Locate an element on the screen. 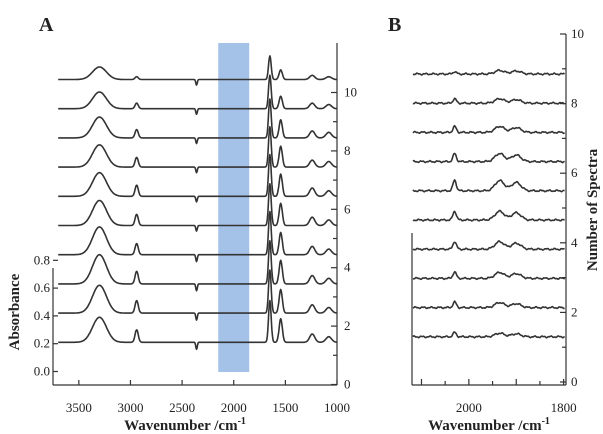 The width and height of the screenshot is (603, 434). a-x-tick-label: 2000 is located at coordinates (234, 407).